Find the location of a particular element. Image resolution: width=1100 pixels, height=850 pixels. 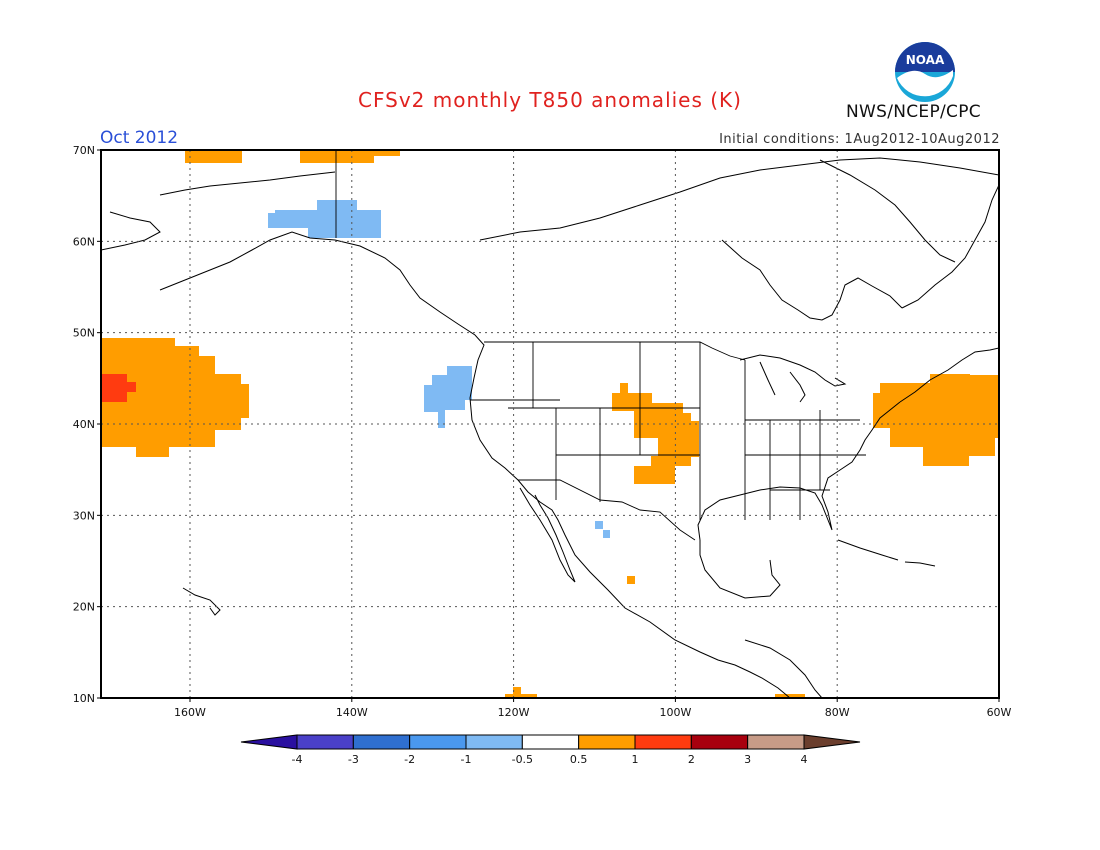

border-us-mexico is located at coordinates (607, 510).